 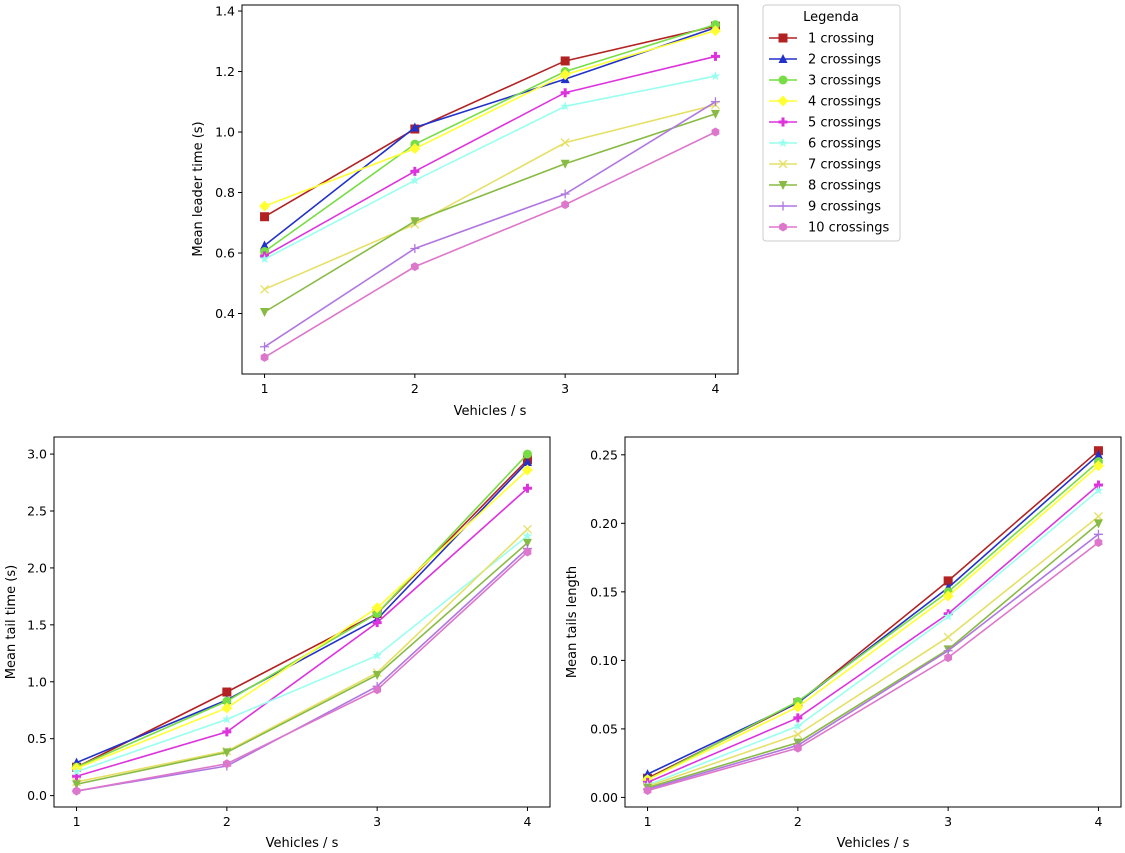 I want to click on y-tick-label: 1.2, so click(x=225, y=71).